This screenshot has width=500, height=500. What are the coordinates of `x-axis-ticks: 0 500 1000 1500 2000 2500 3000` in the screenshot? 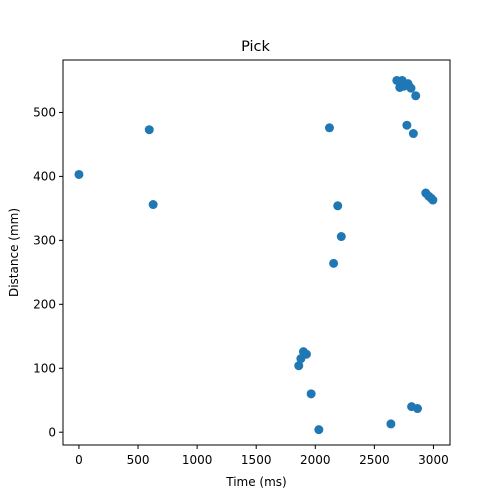 It's located at (262, 456).